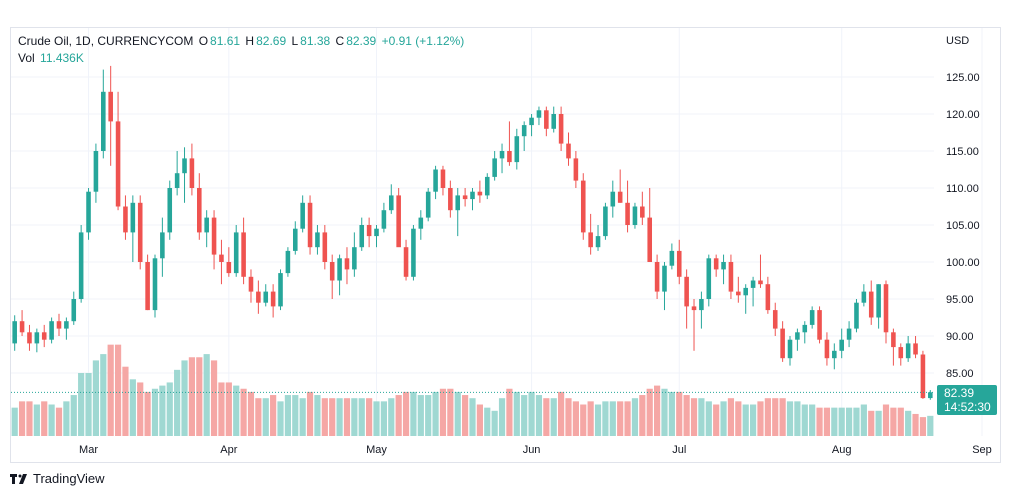  What do you see at coordinates (106, 41) in the screenshot?
I see `symbol-title: Crude Oil, 1D, CURRENCYCOM` at bounding box center [106, 41].